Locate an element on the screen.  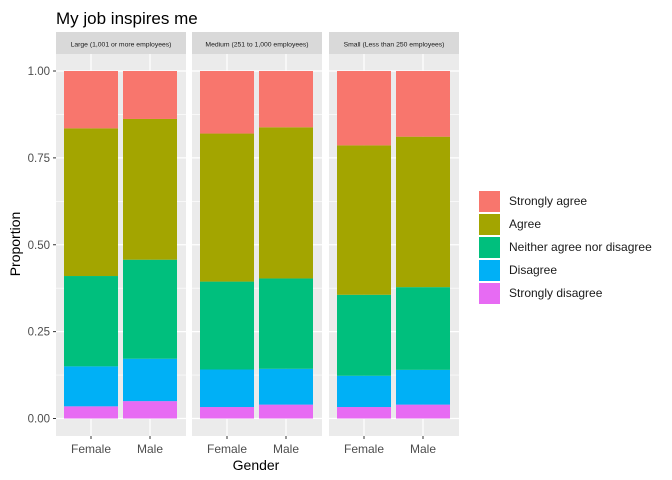
legend-item: Agree is located at coordinates (510, 224).